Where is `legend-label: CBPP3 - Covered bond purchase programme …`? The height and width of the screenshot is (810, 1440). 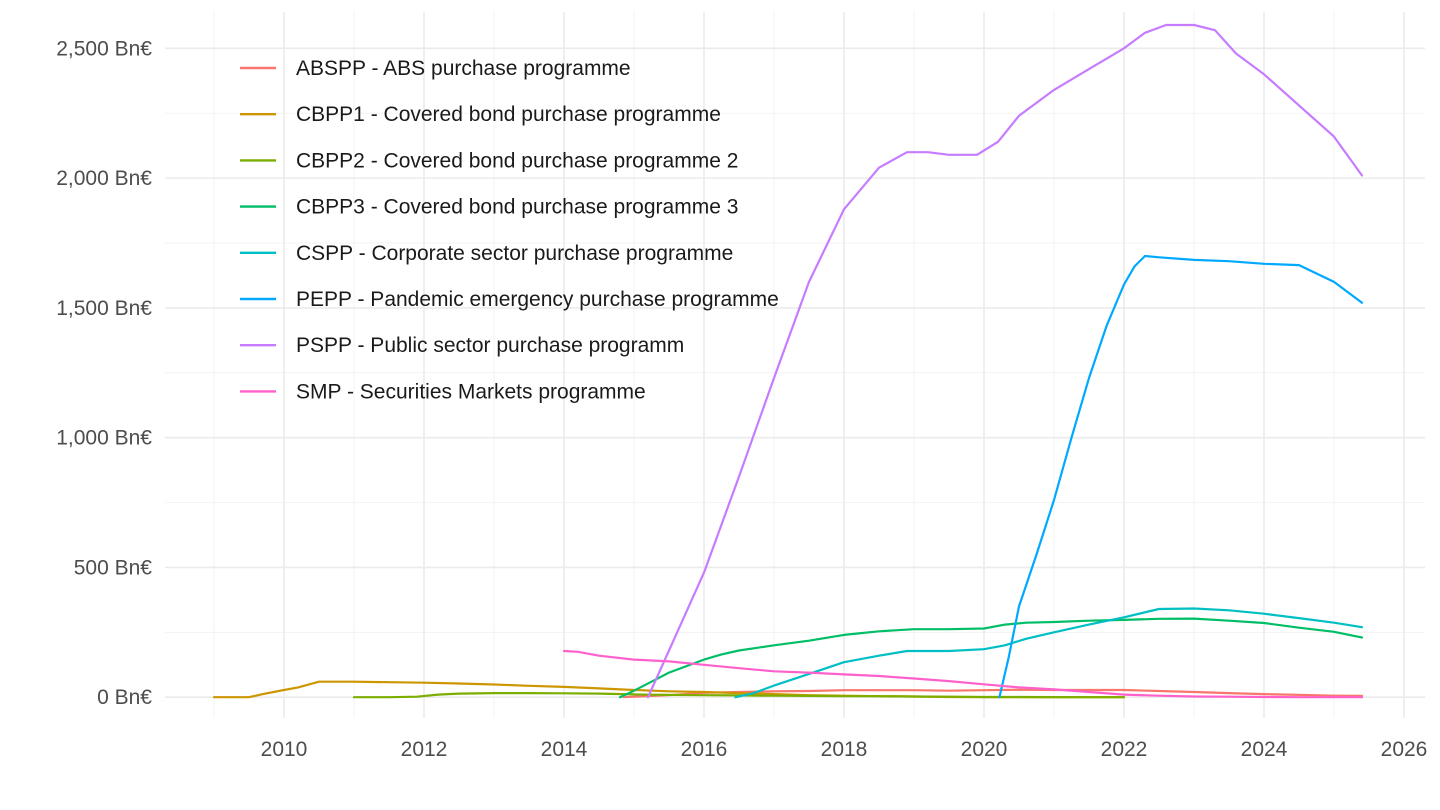
legend-label: CBPP3 - Covered bond purchase programme … is located at coordinates (517, 207).